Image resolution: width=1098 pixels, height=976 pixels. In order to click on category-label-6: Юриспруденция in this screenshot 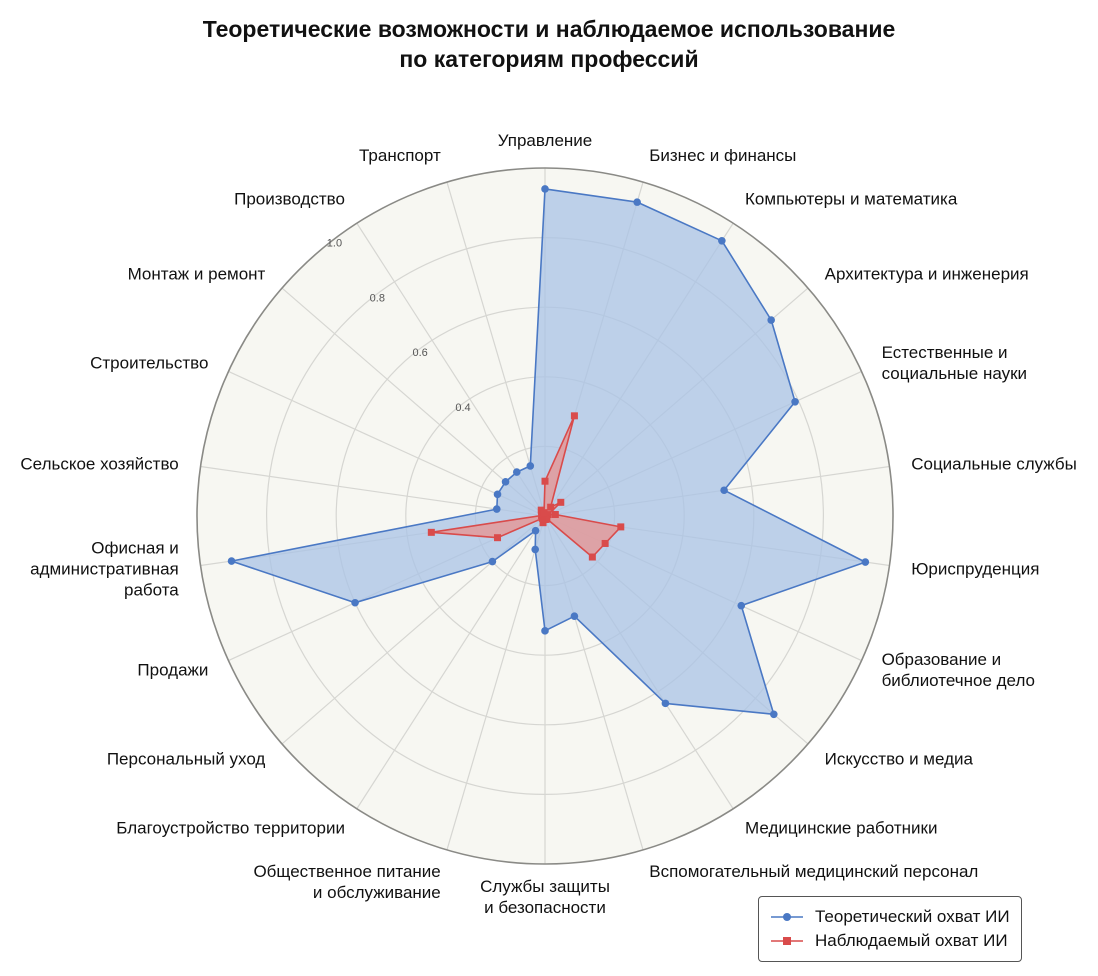, I will do `click(975, 569)`.